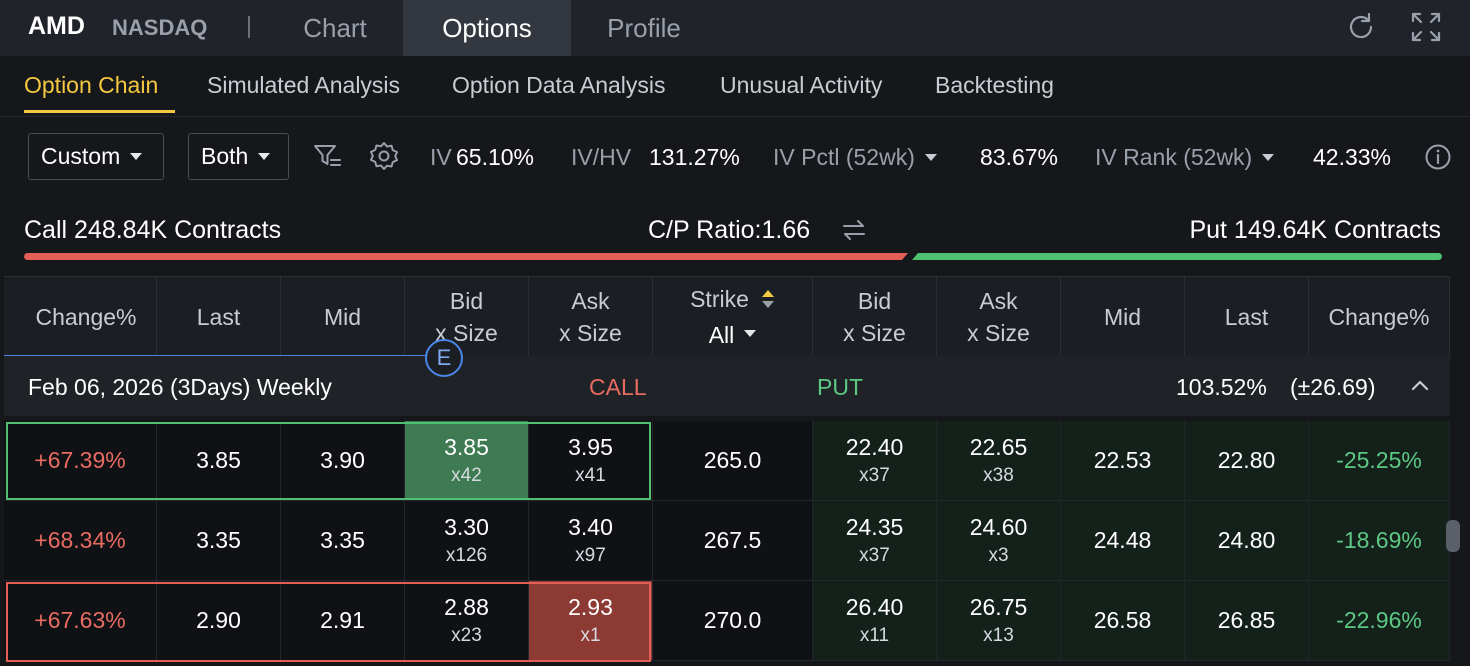 This screenshot has width=1470, height=666. I want to click on ivhv-value: 131.27%, so click(694, 157).